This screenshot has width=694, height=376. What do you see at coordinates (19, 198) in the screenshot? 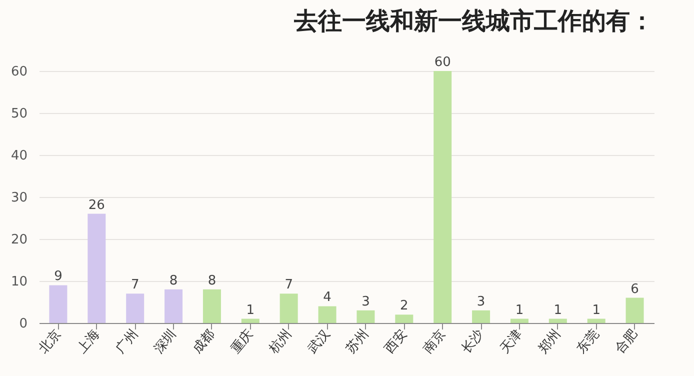
I see `y-tick-label: 30` at bounding box center [19, 198].